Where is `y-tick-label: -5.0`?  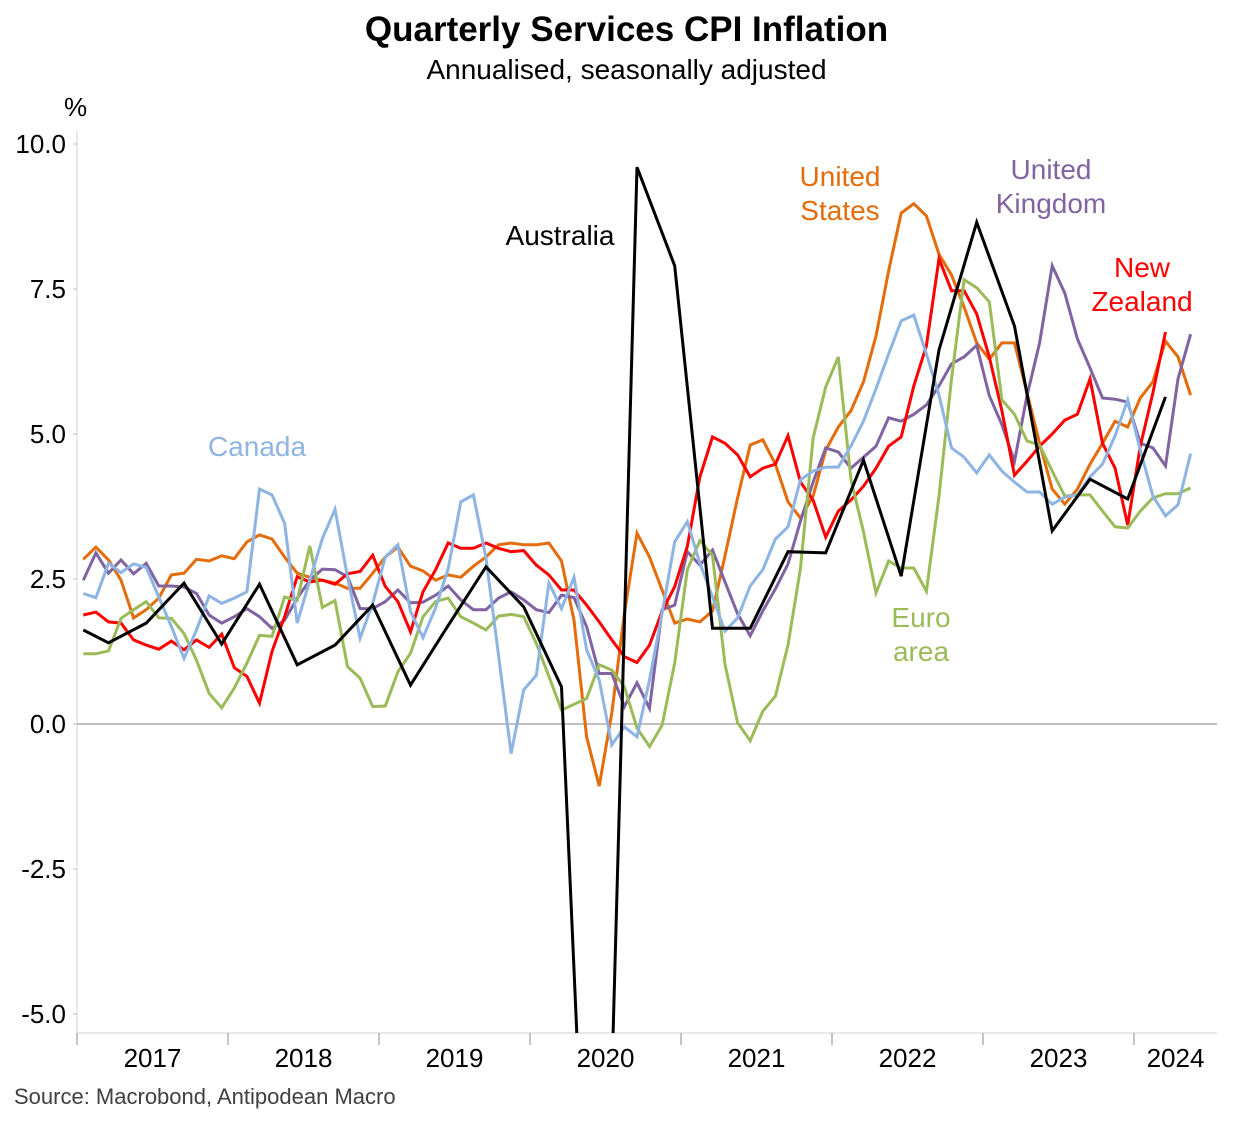 y-tick-label: -5.0 is located at coordinates (43, 1014).